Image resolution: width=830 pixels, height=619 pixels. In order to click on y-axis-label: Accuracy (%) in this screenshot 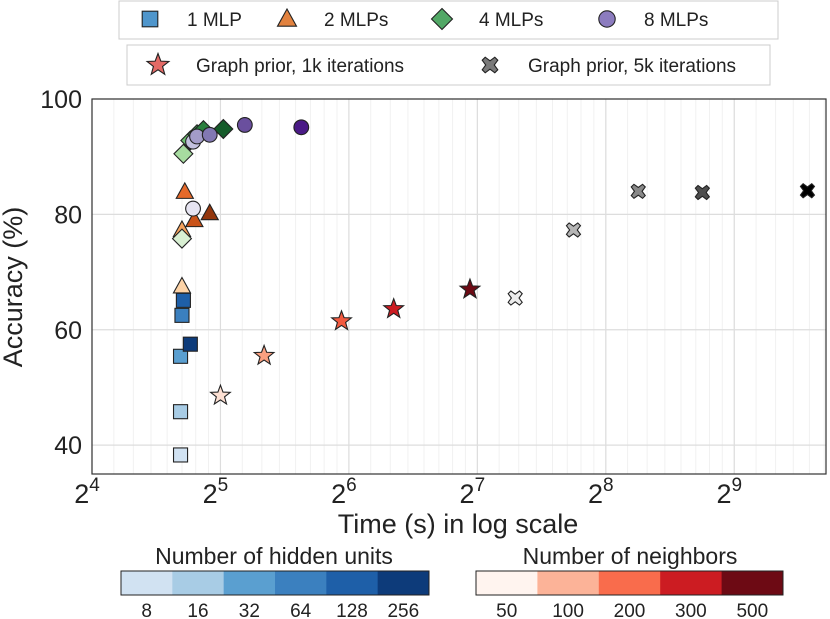, I will do `click(14, 287)`.